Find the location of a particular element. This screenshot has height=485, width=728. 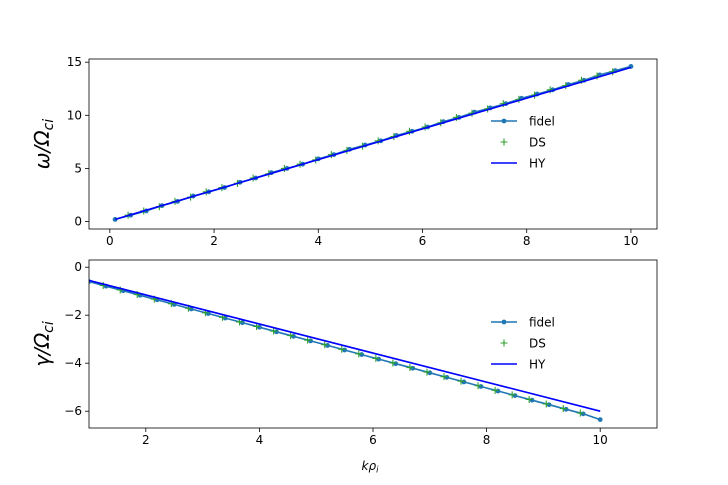

x-tick-label: 0 is located at coordinates (110, 241).